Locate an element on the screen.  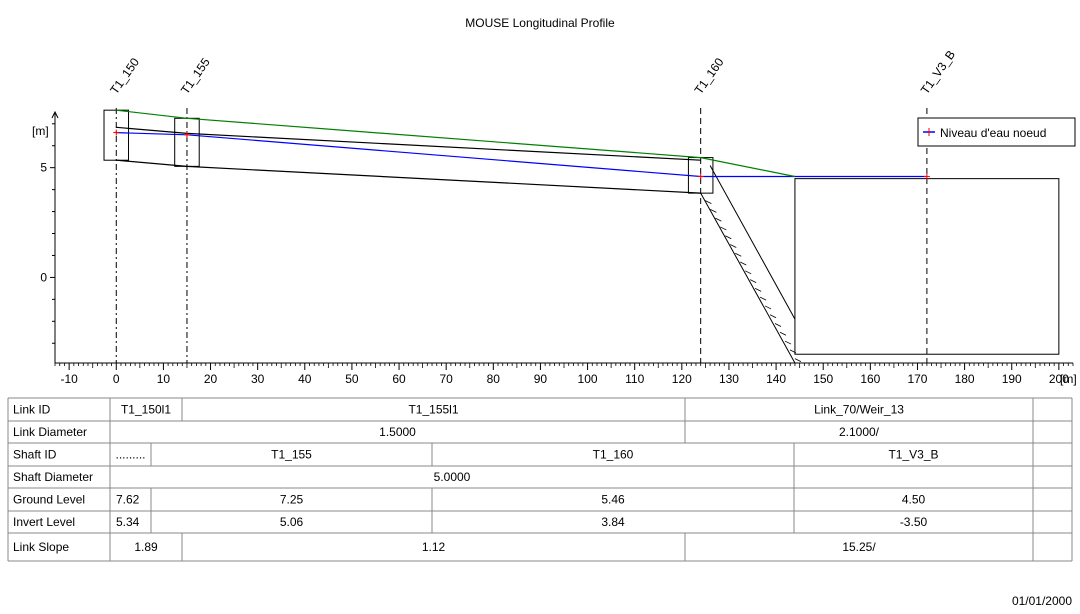
x-tick-label: 40 is located at coordinates (305, 379).